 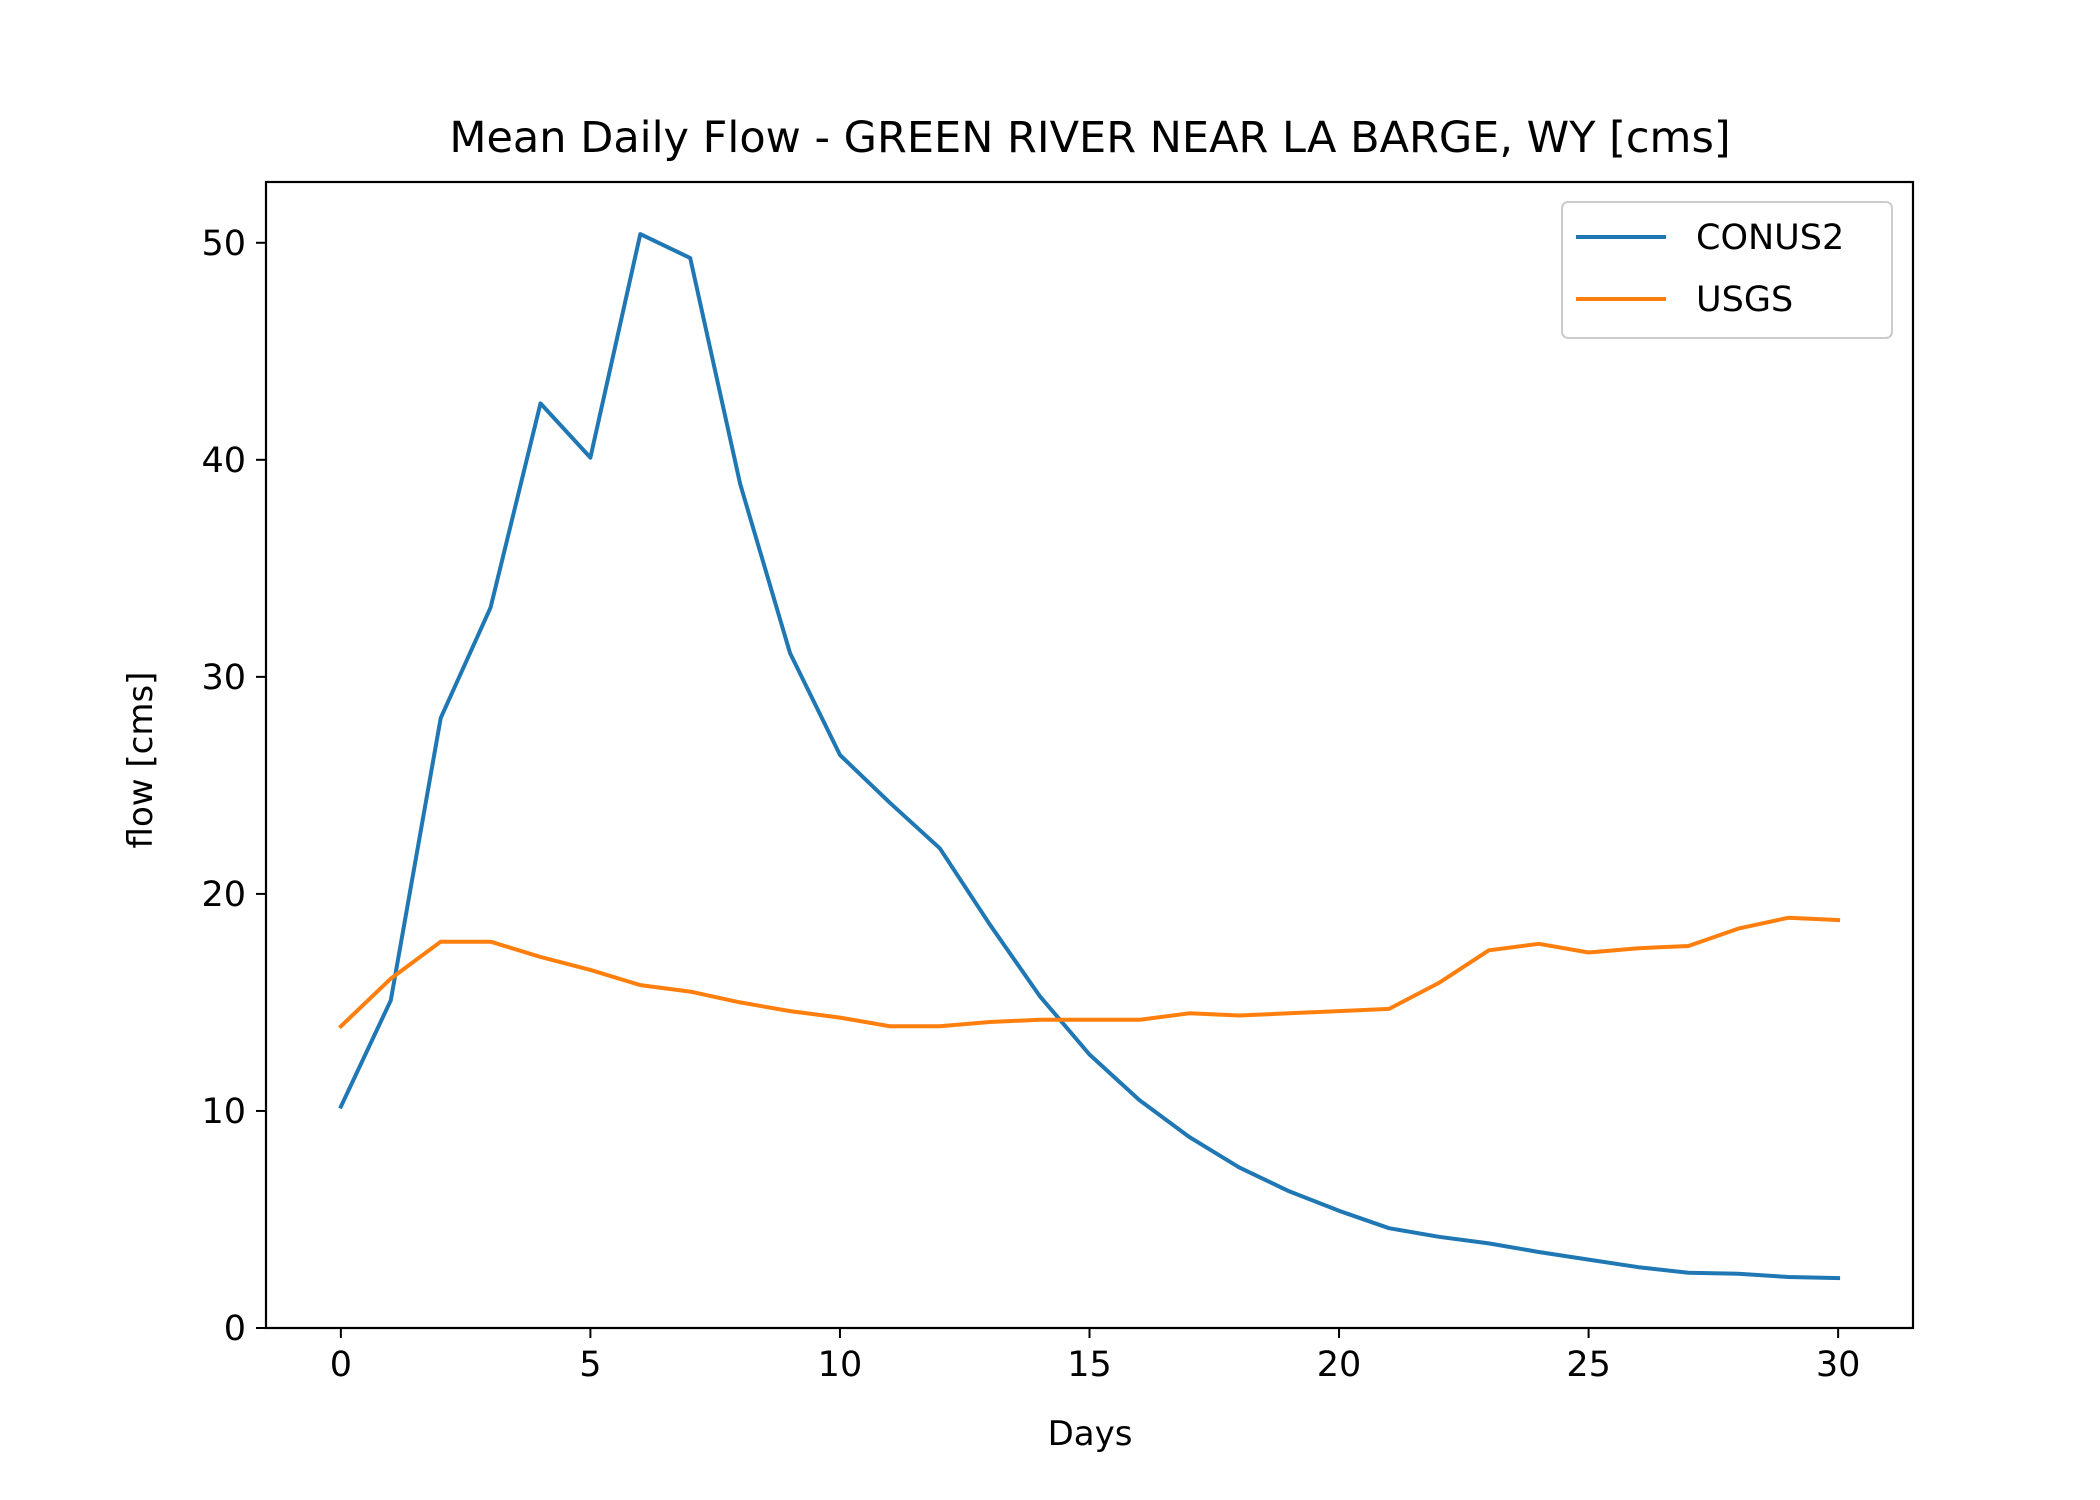 I want to click on legend-label-conus2: CONUS2, so click(x=1770, y=238).